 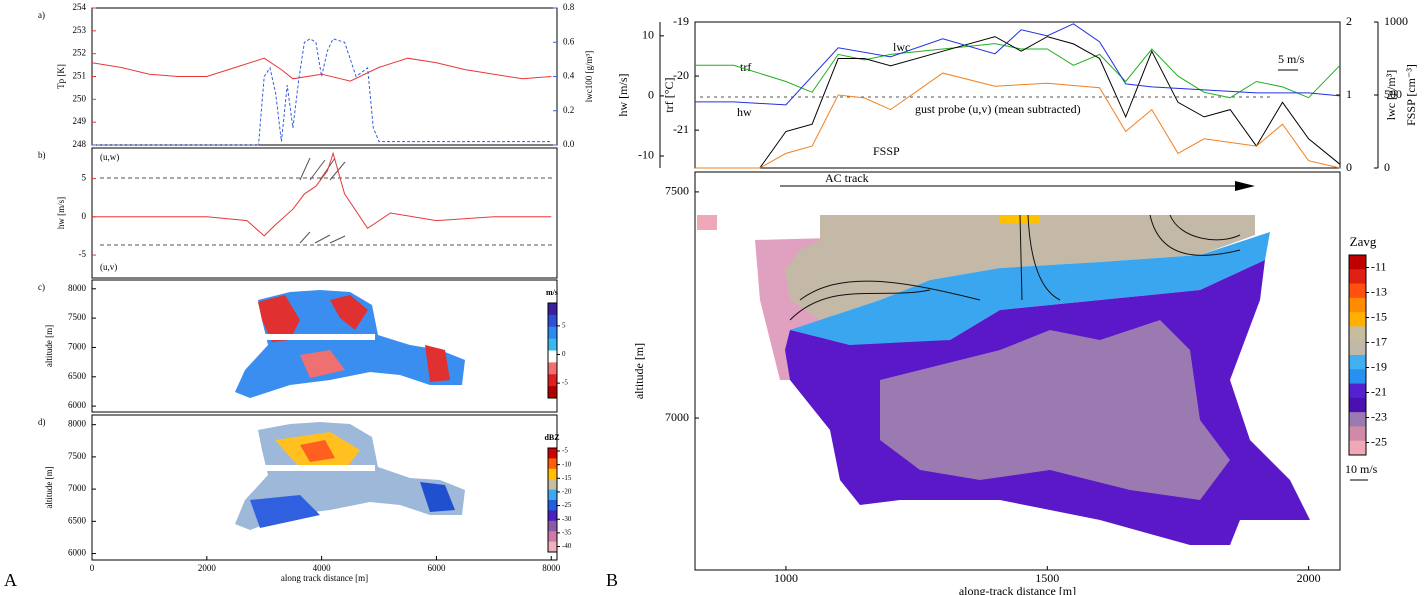 I want to click on y-tick-label: 5, so click(x=84, y=178).